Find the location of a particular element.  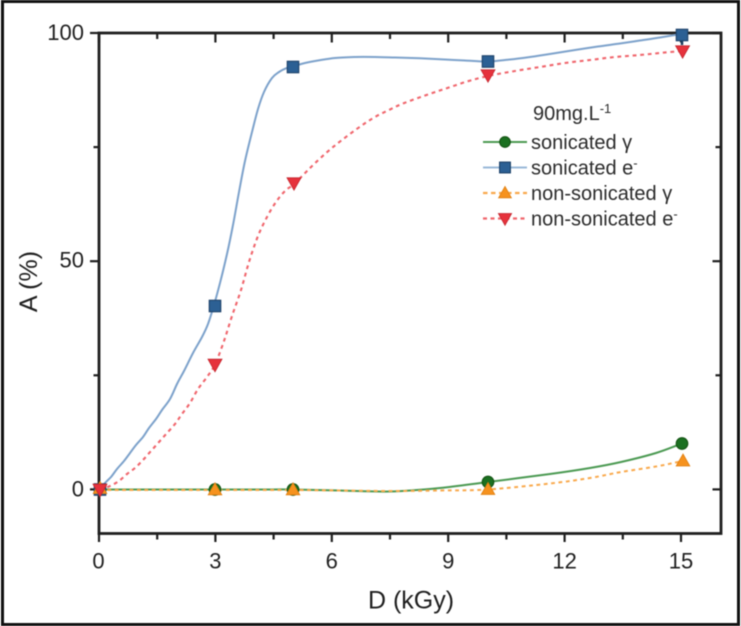

svg-text: D (kGy) is located at coordinates (411, 601).